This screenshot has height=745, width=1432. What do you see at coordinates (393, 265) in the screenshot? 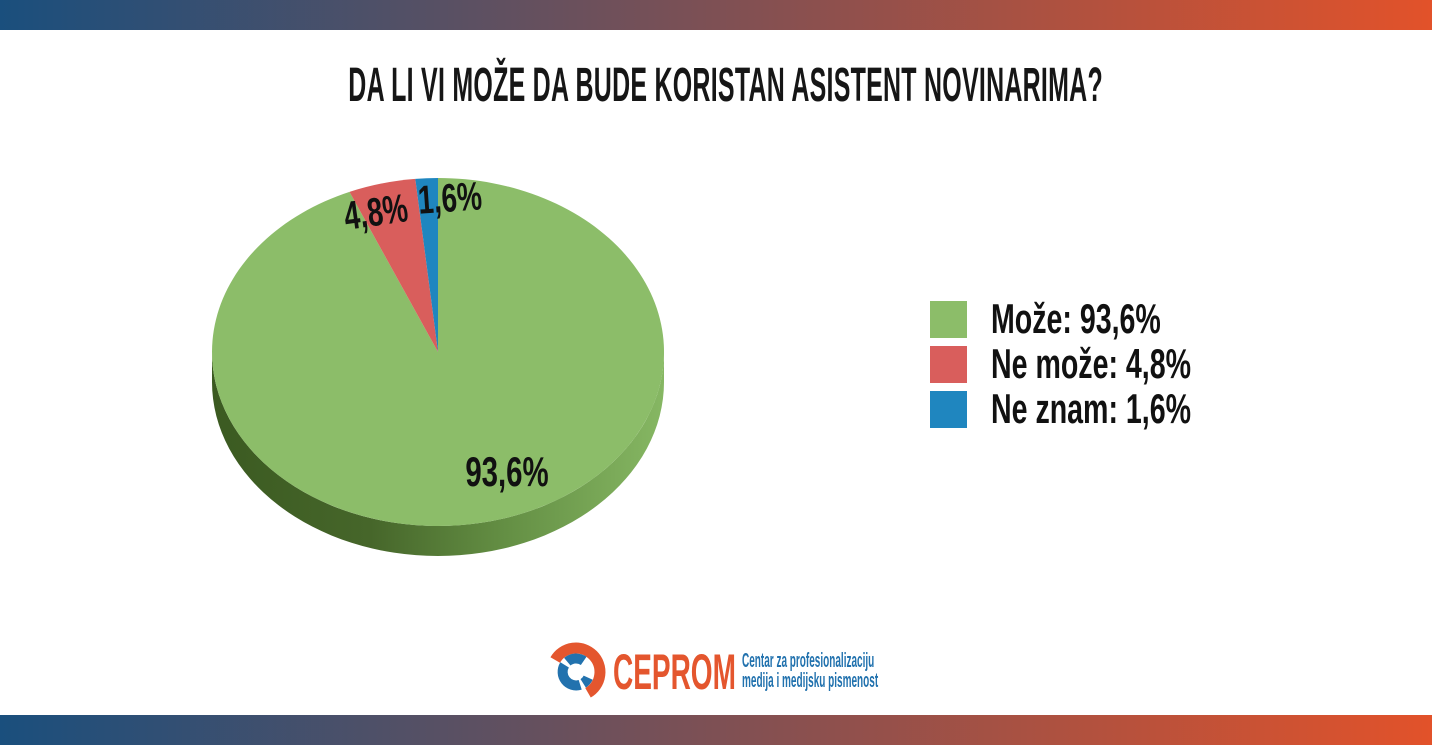
I see `pie-slice-ne-može` at bounding box center [393, 265].